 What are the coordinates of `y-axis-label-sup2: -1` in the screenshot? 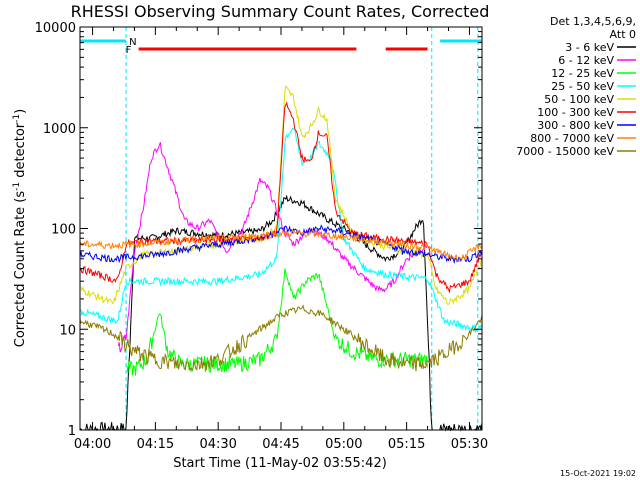 It's located at (17, 118).